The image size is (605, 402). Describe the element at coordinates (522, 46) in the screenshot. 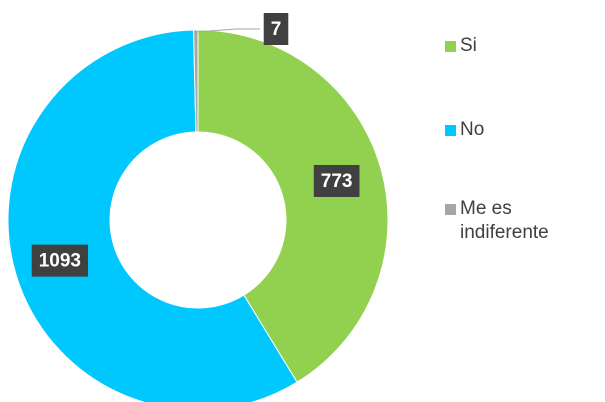

I see `legend-item: Si` at that location.